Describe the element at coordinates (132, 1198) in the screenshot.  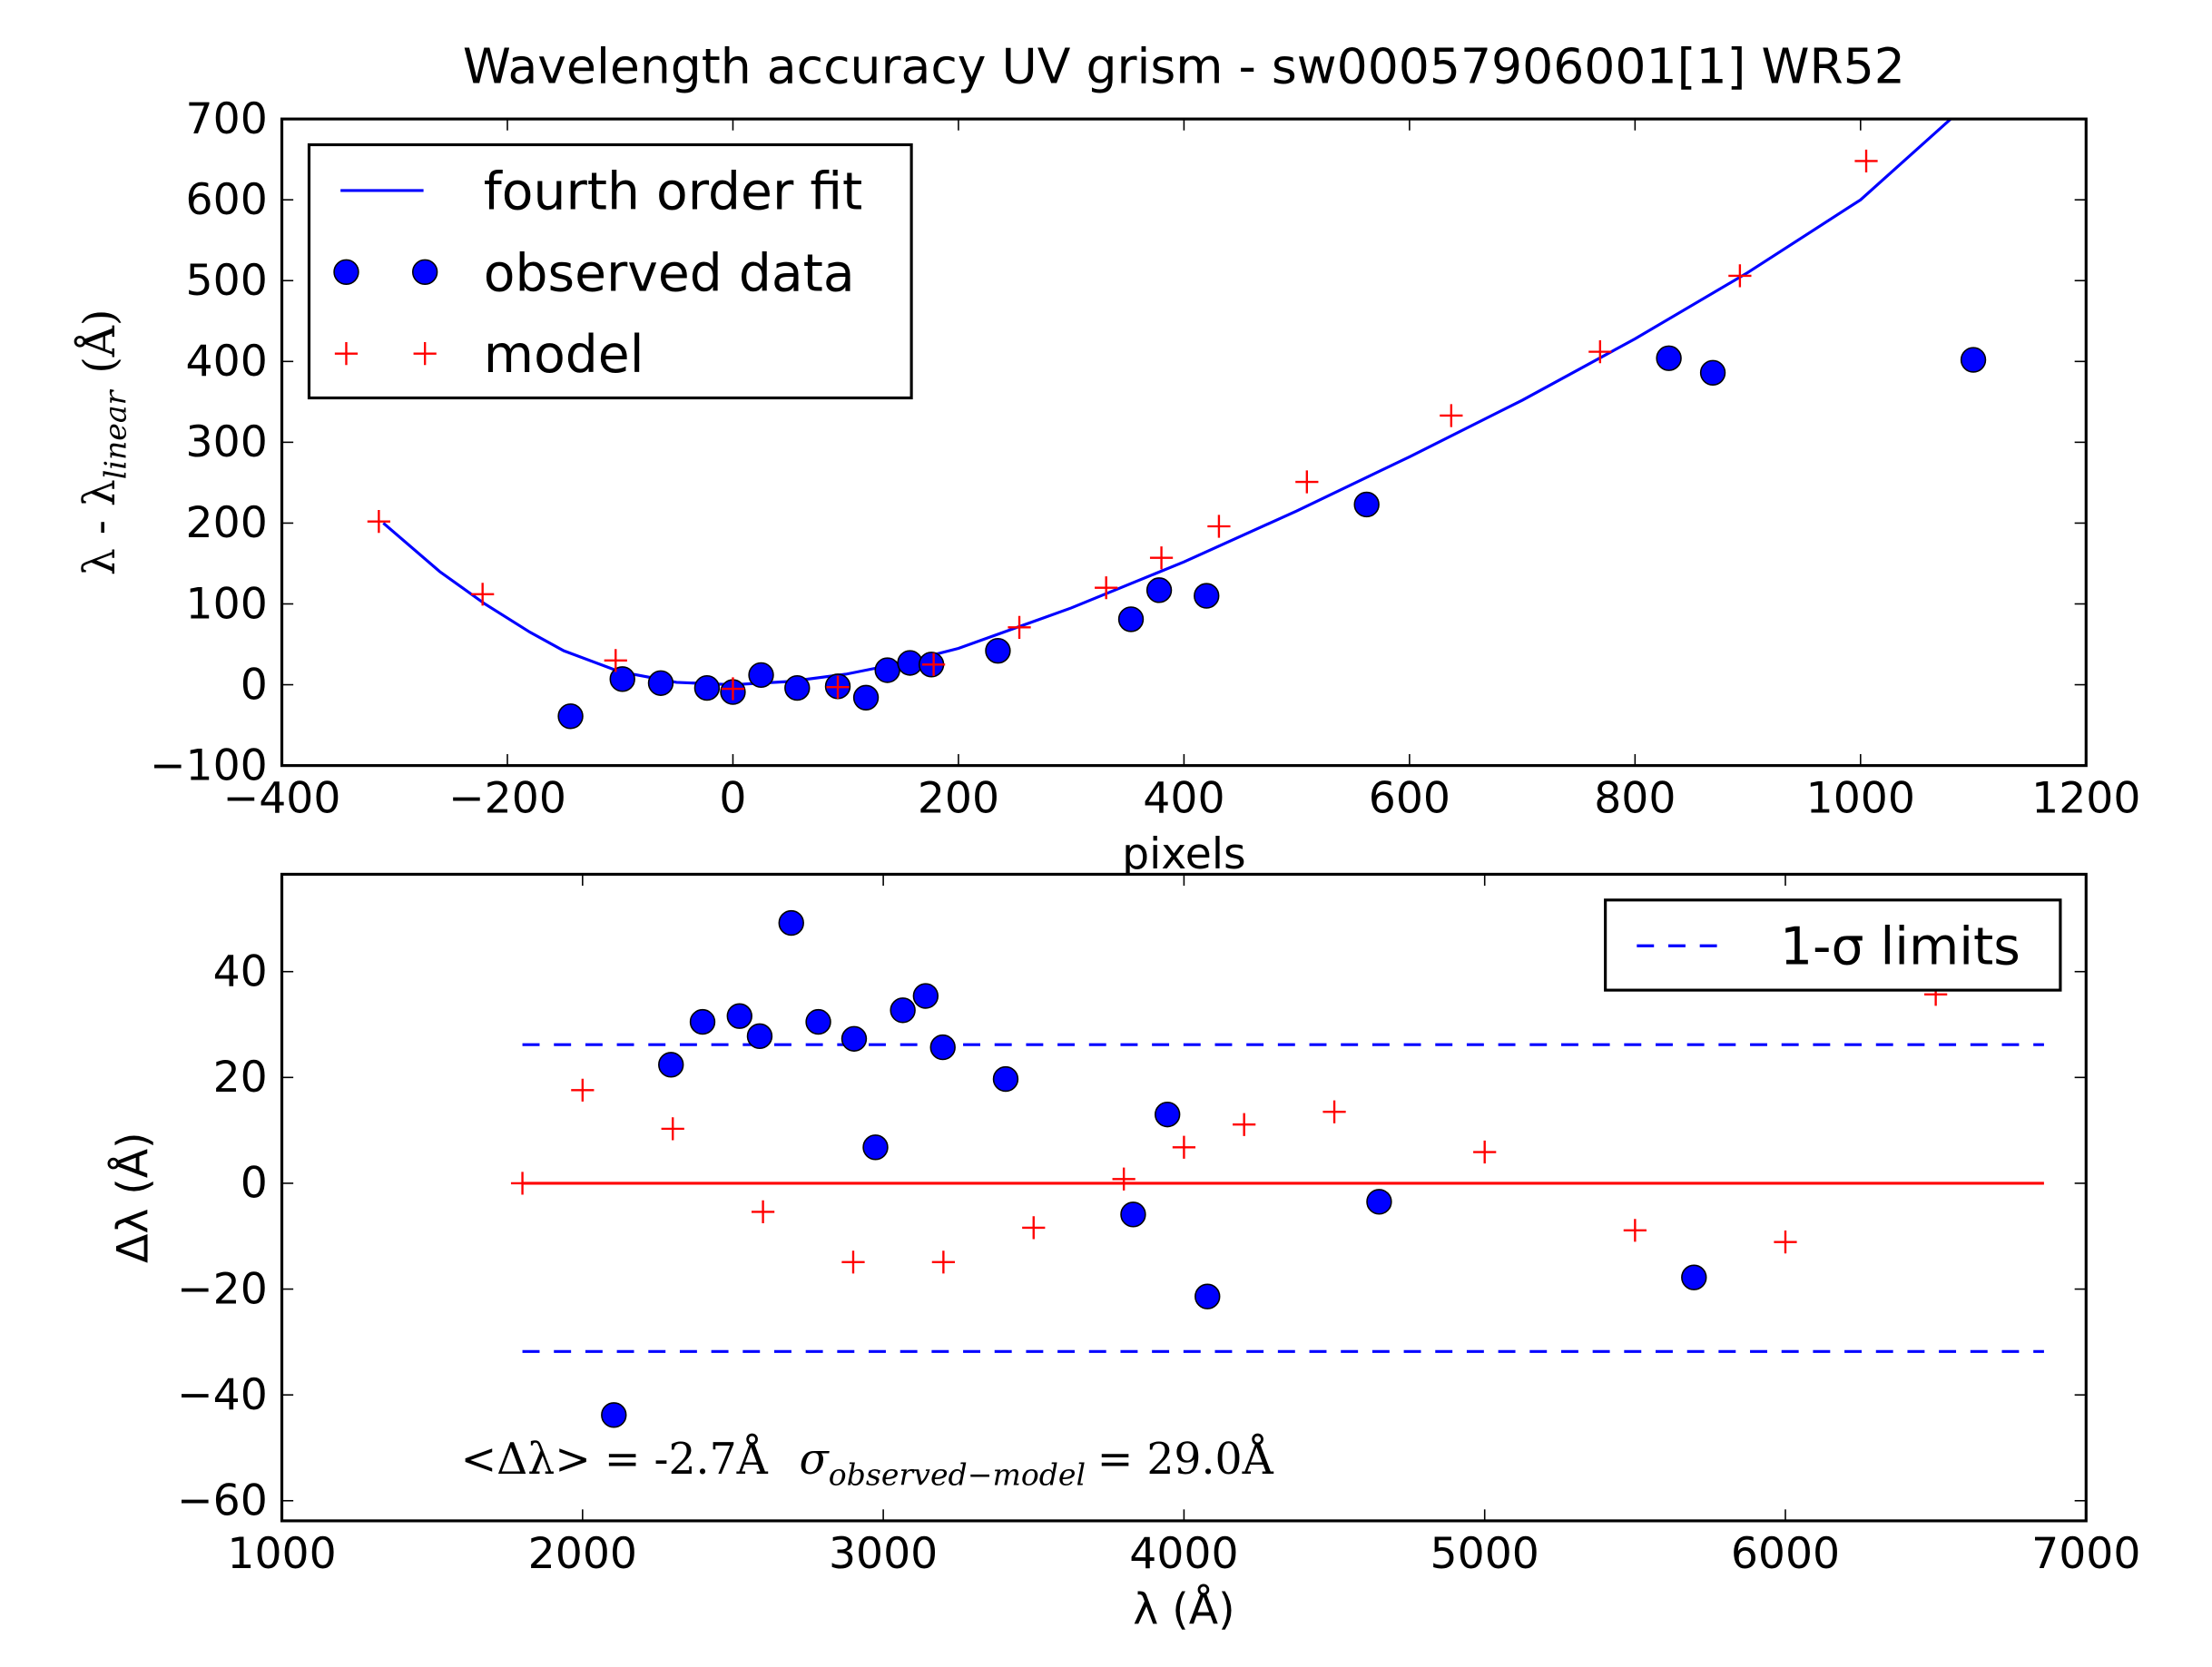
I see `y-axis-label: Δλ (Å)` at that location.